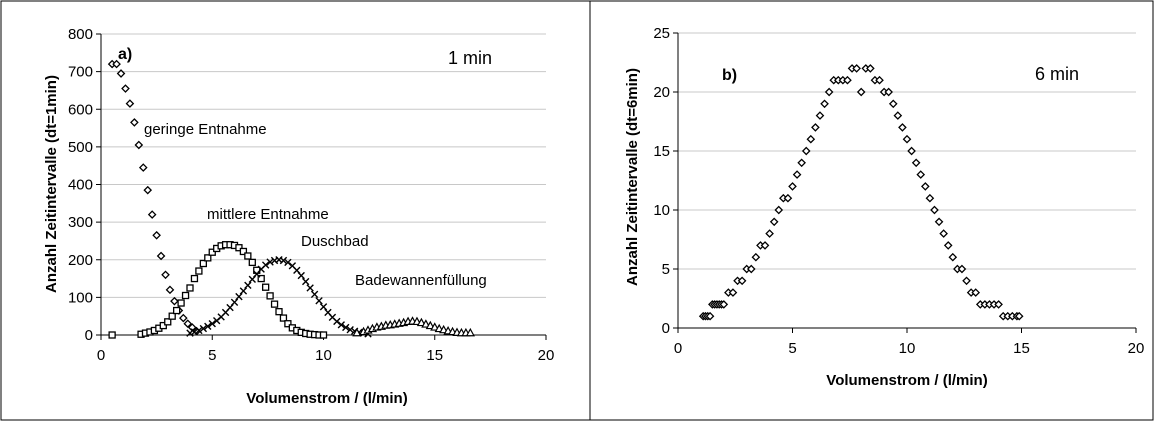 The width and height of the screenshot is (1154, 426). What do you see at coordinates (661, 210) in the screenshot?
I see `panel-b-y-tick-label: 10` at bounding box center [661, 210].